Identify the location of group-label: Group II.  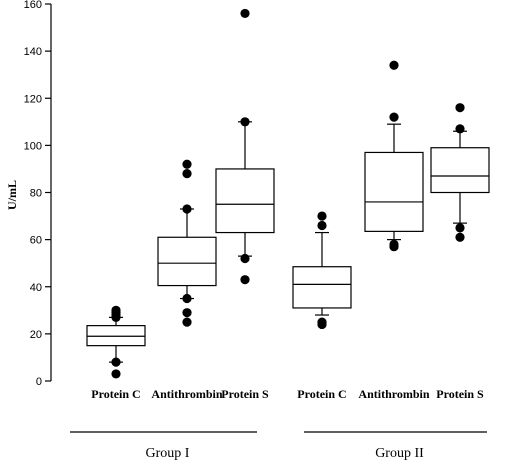
(399, 453).